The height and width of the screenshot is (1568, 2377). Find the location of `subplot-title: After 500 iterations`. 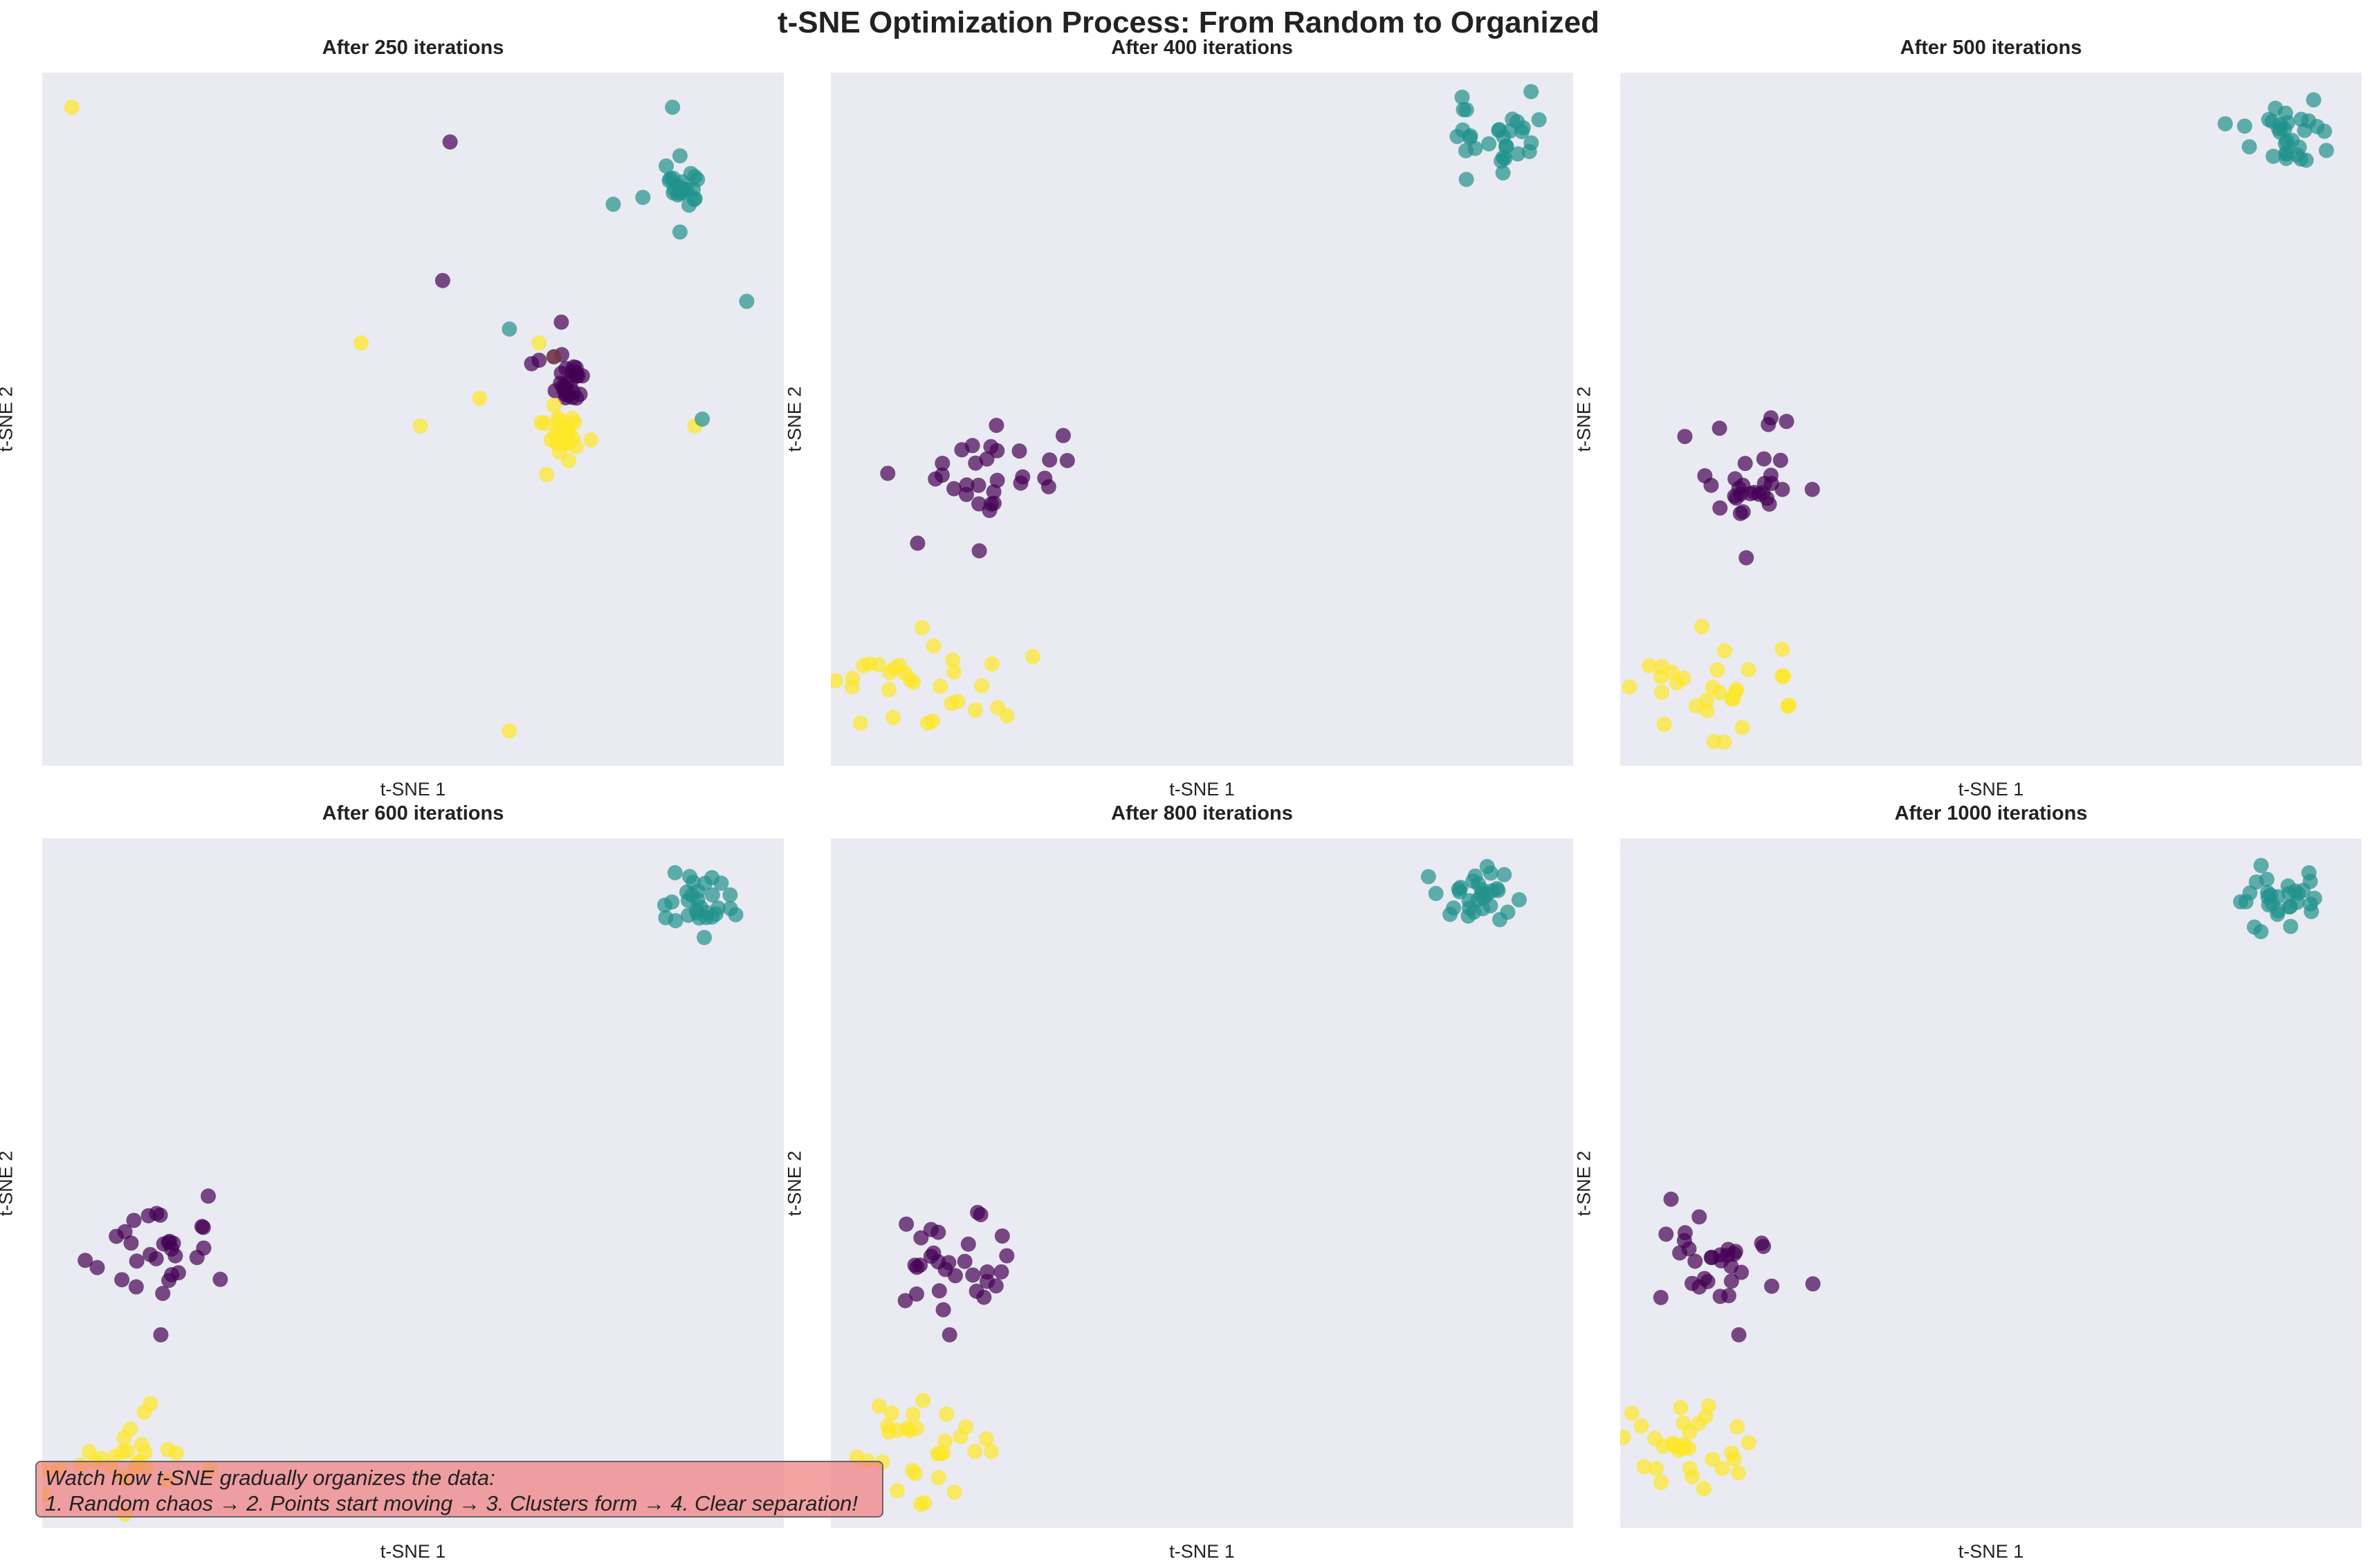

subplot-title: After 500 iterations is located at coordinates (1991, 48).